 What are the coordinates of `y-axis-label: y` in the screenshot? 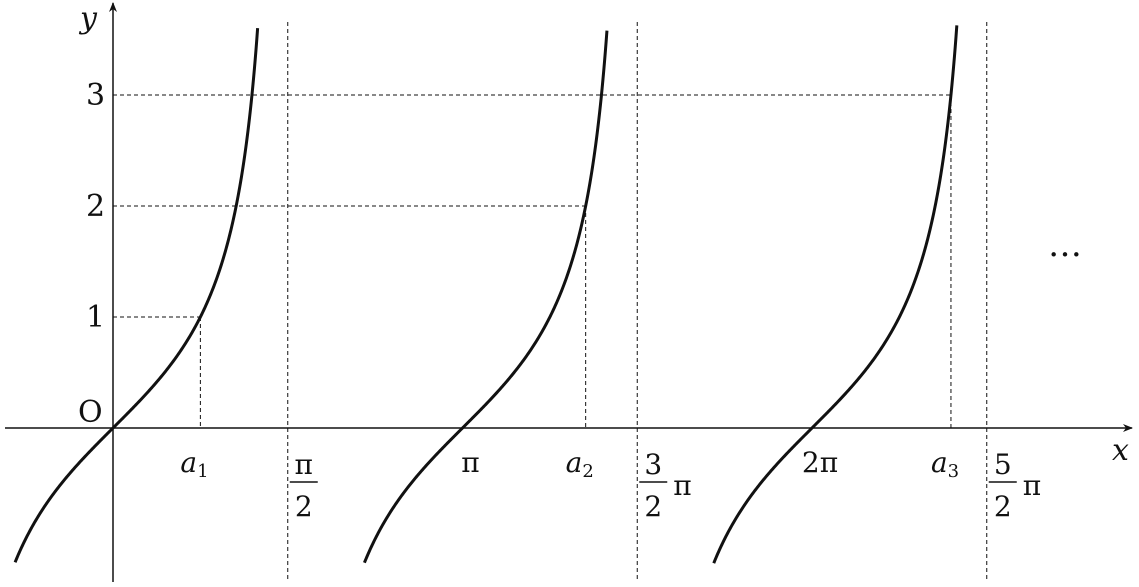 It's located at (88, 18).